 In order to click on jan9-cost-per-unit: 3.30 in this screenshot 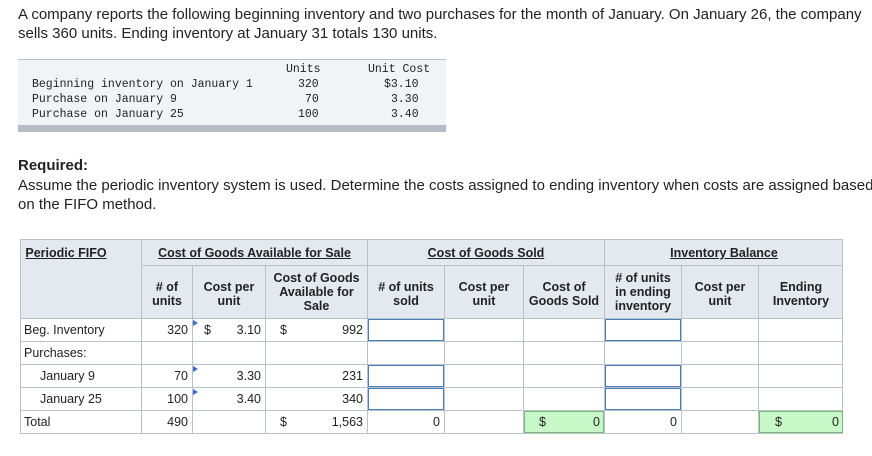, I will do `click(248, 376)`.